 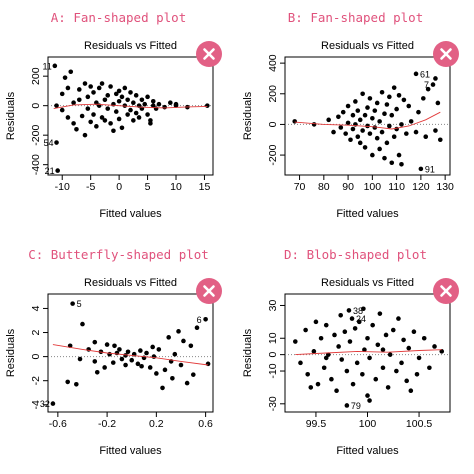 What do you see at coordinates (273, 338) in the screenshot?
I see `y-tick-label: 10` at bounding box center [273, 338].